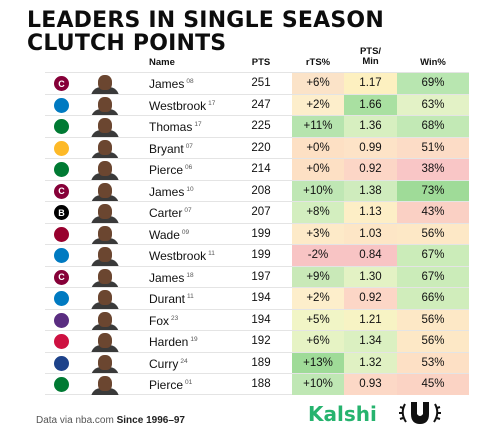 Image resolution: width=500 pixels, height=440 pixels. I want to click on player-name: Durant 11, so click(171, 299).